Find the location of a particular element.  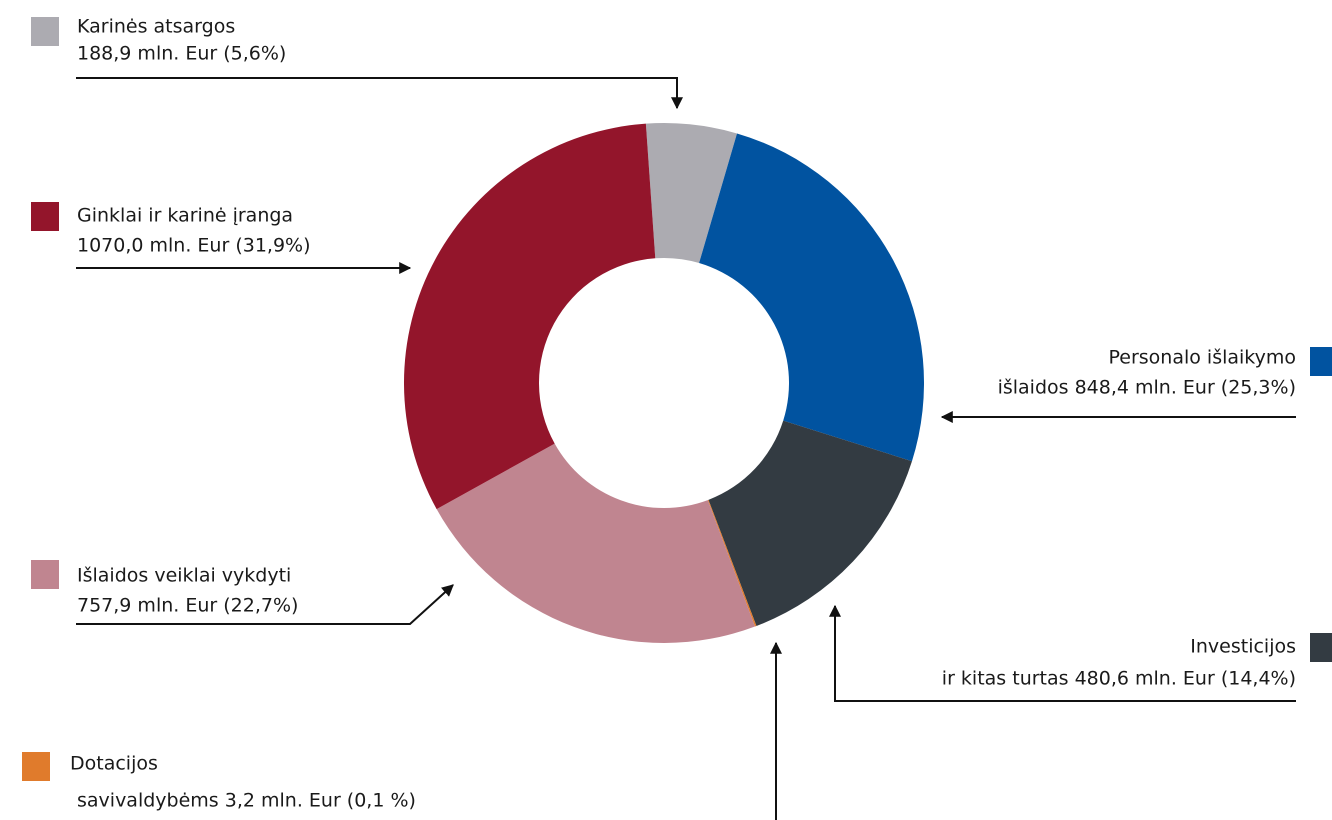

legend-label: Išlaidos veiklai vykdyti is located at coordinates (184, 576).